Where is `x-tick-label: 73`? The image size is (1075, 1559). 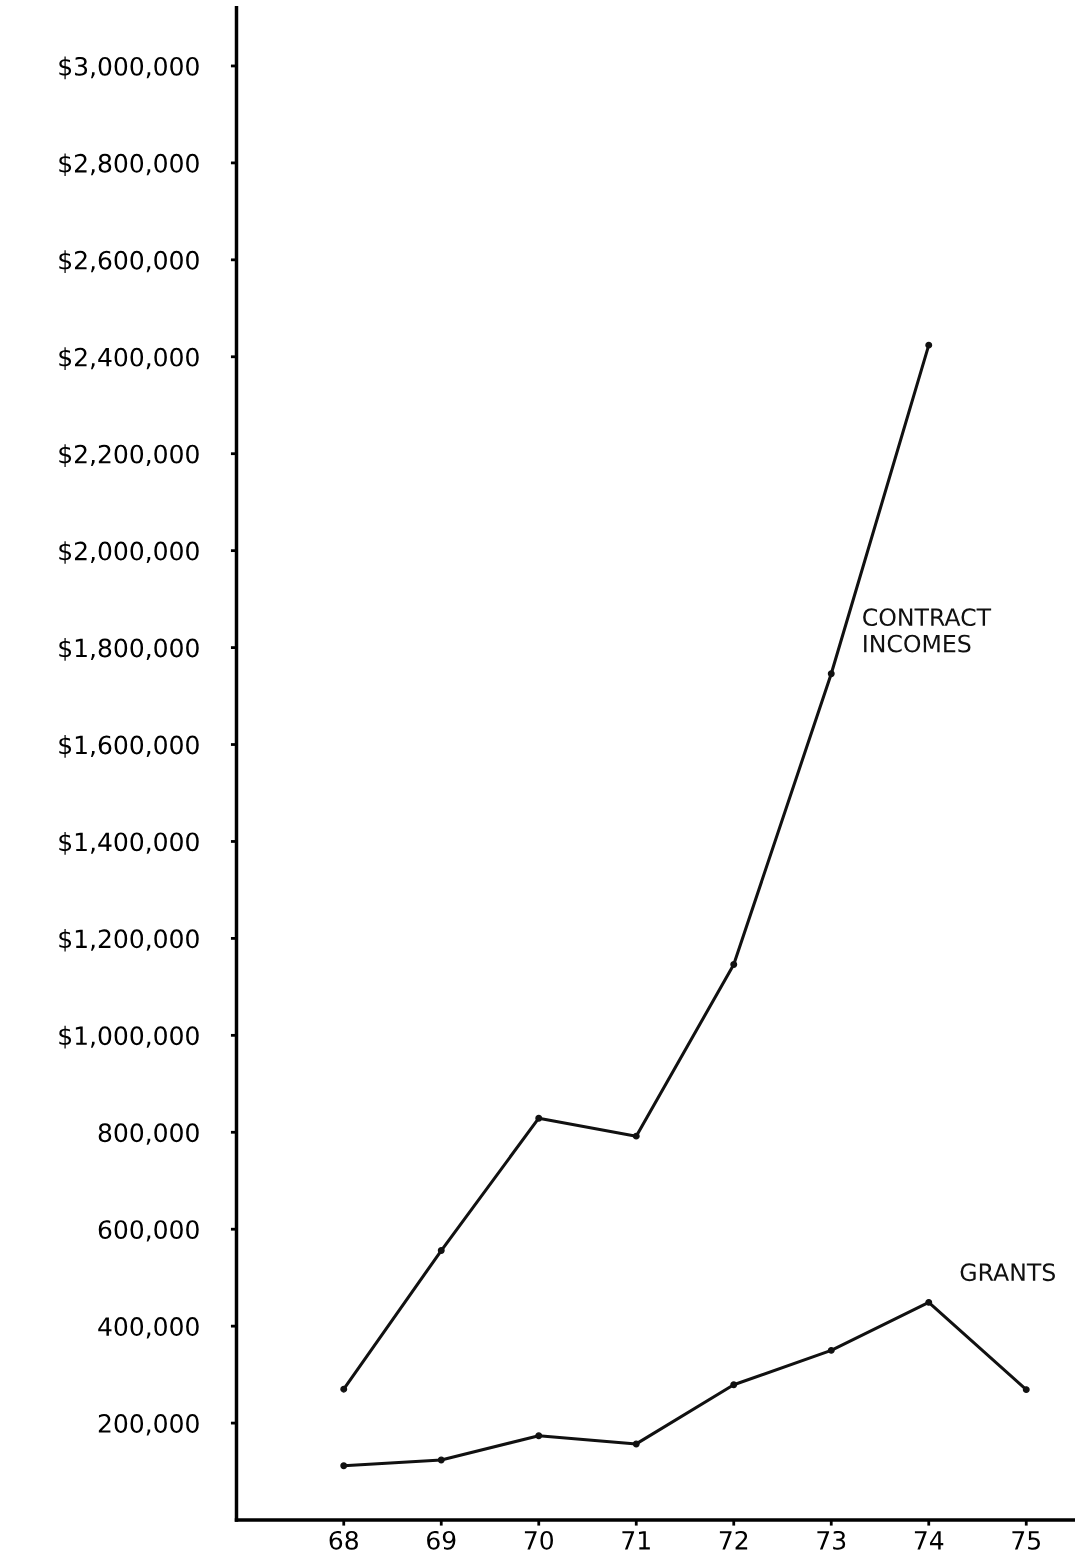
x-tick-label: 73 is located at coordinates (831, 1540).